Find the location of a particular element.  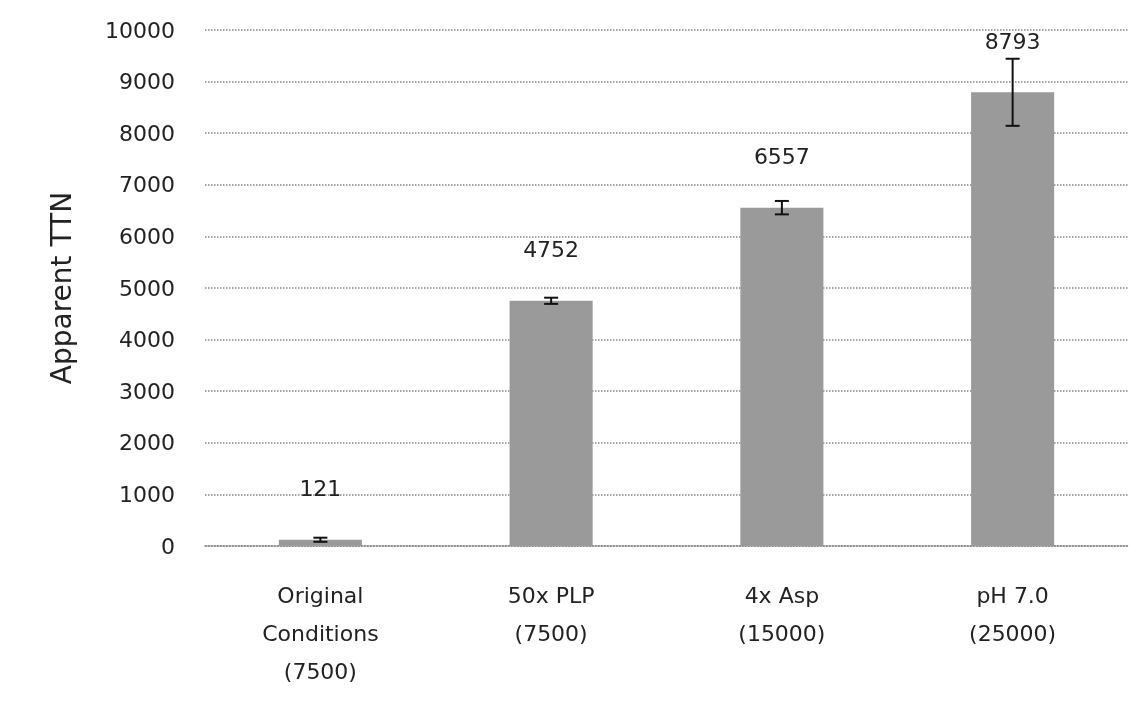

y-tick-label: 8000 is located at coordinates (147, 133).